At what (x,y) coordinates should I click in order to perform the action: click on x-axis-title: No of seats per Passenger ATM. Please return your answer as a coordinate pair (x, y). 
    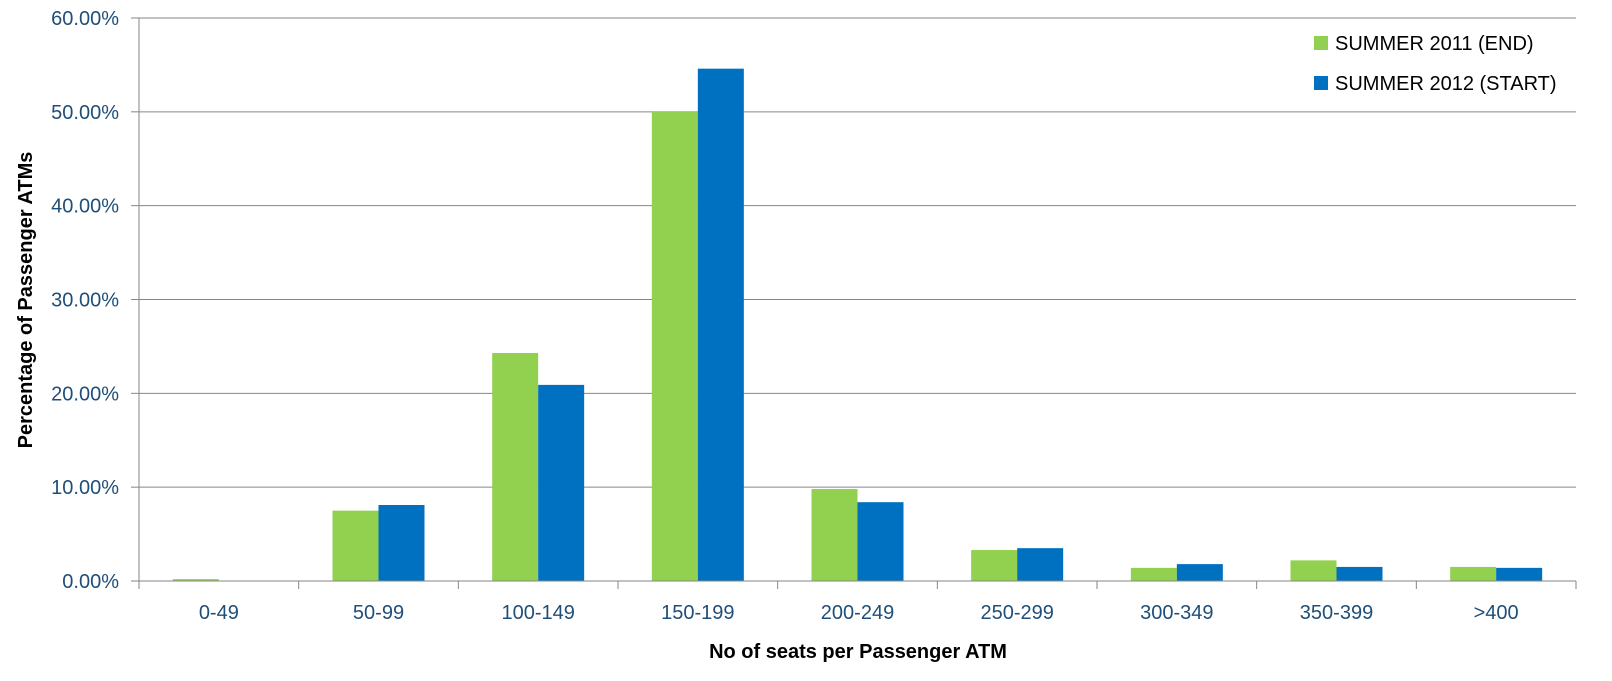
    Looking at the image, I should click on (858, 652).